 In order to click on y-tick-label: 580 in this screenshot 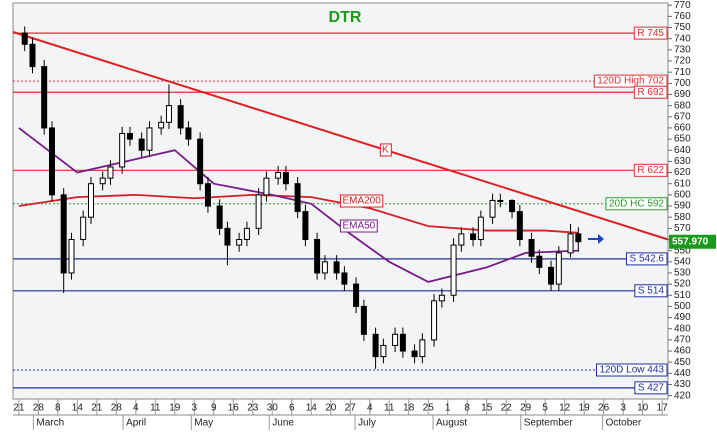, I will do `click(682, 217)`.